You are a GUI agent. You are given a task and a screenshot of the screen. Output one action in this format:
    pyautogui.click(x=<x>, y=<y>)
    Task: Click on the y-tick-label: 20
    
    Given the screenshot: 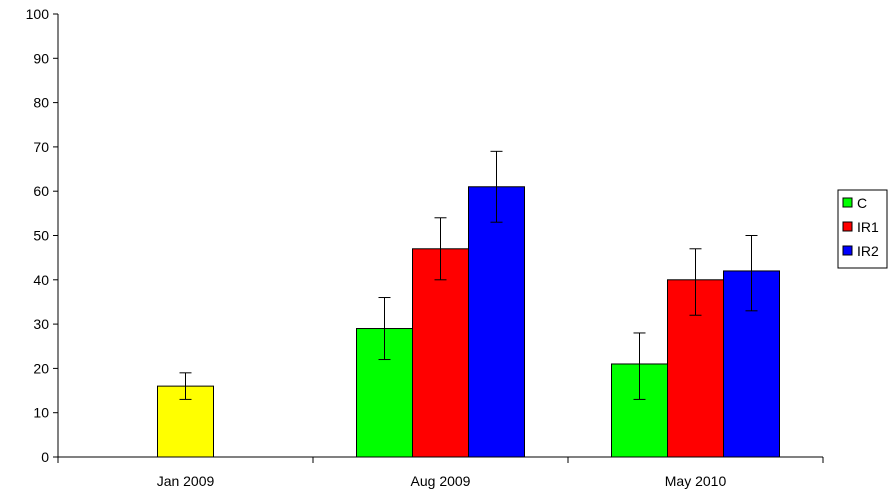 What is the action you would take?
    pyautogui.click(x=41, y=368)
    